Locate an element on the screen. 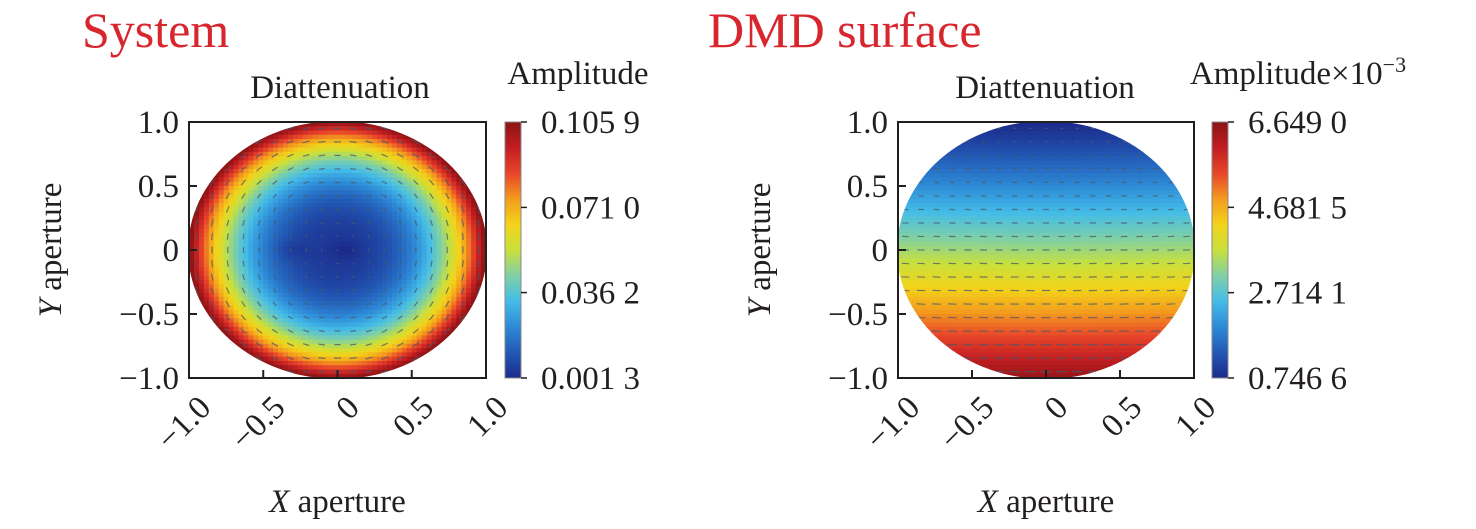 The width and height of the screenshot is (1476, 529). colorbar: 0.105 9 0.071 0 0.036 2 0.001 3 Amplitude is located at coordinates (576, 226).